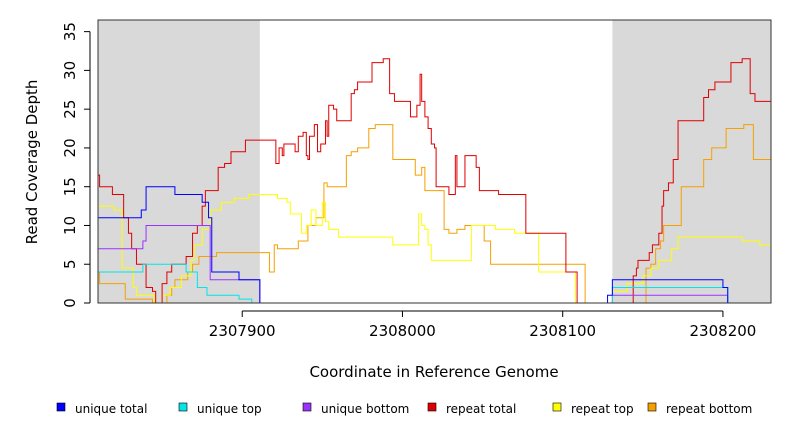  I want to click on y-tick-label: 35, so click(70, 31).